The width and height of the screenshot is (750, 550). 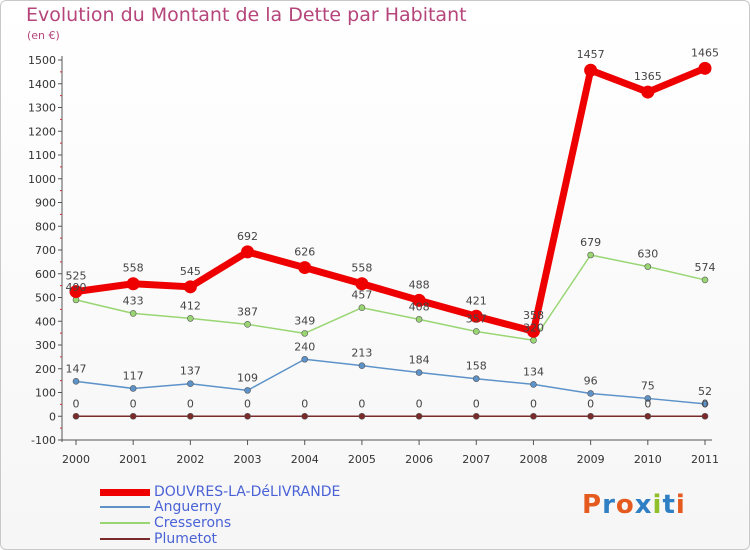 I want to click on legend-label-plumetot: Plumetot, so click(x=185, y=539).